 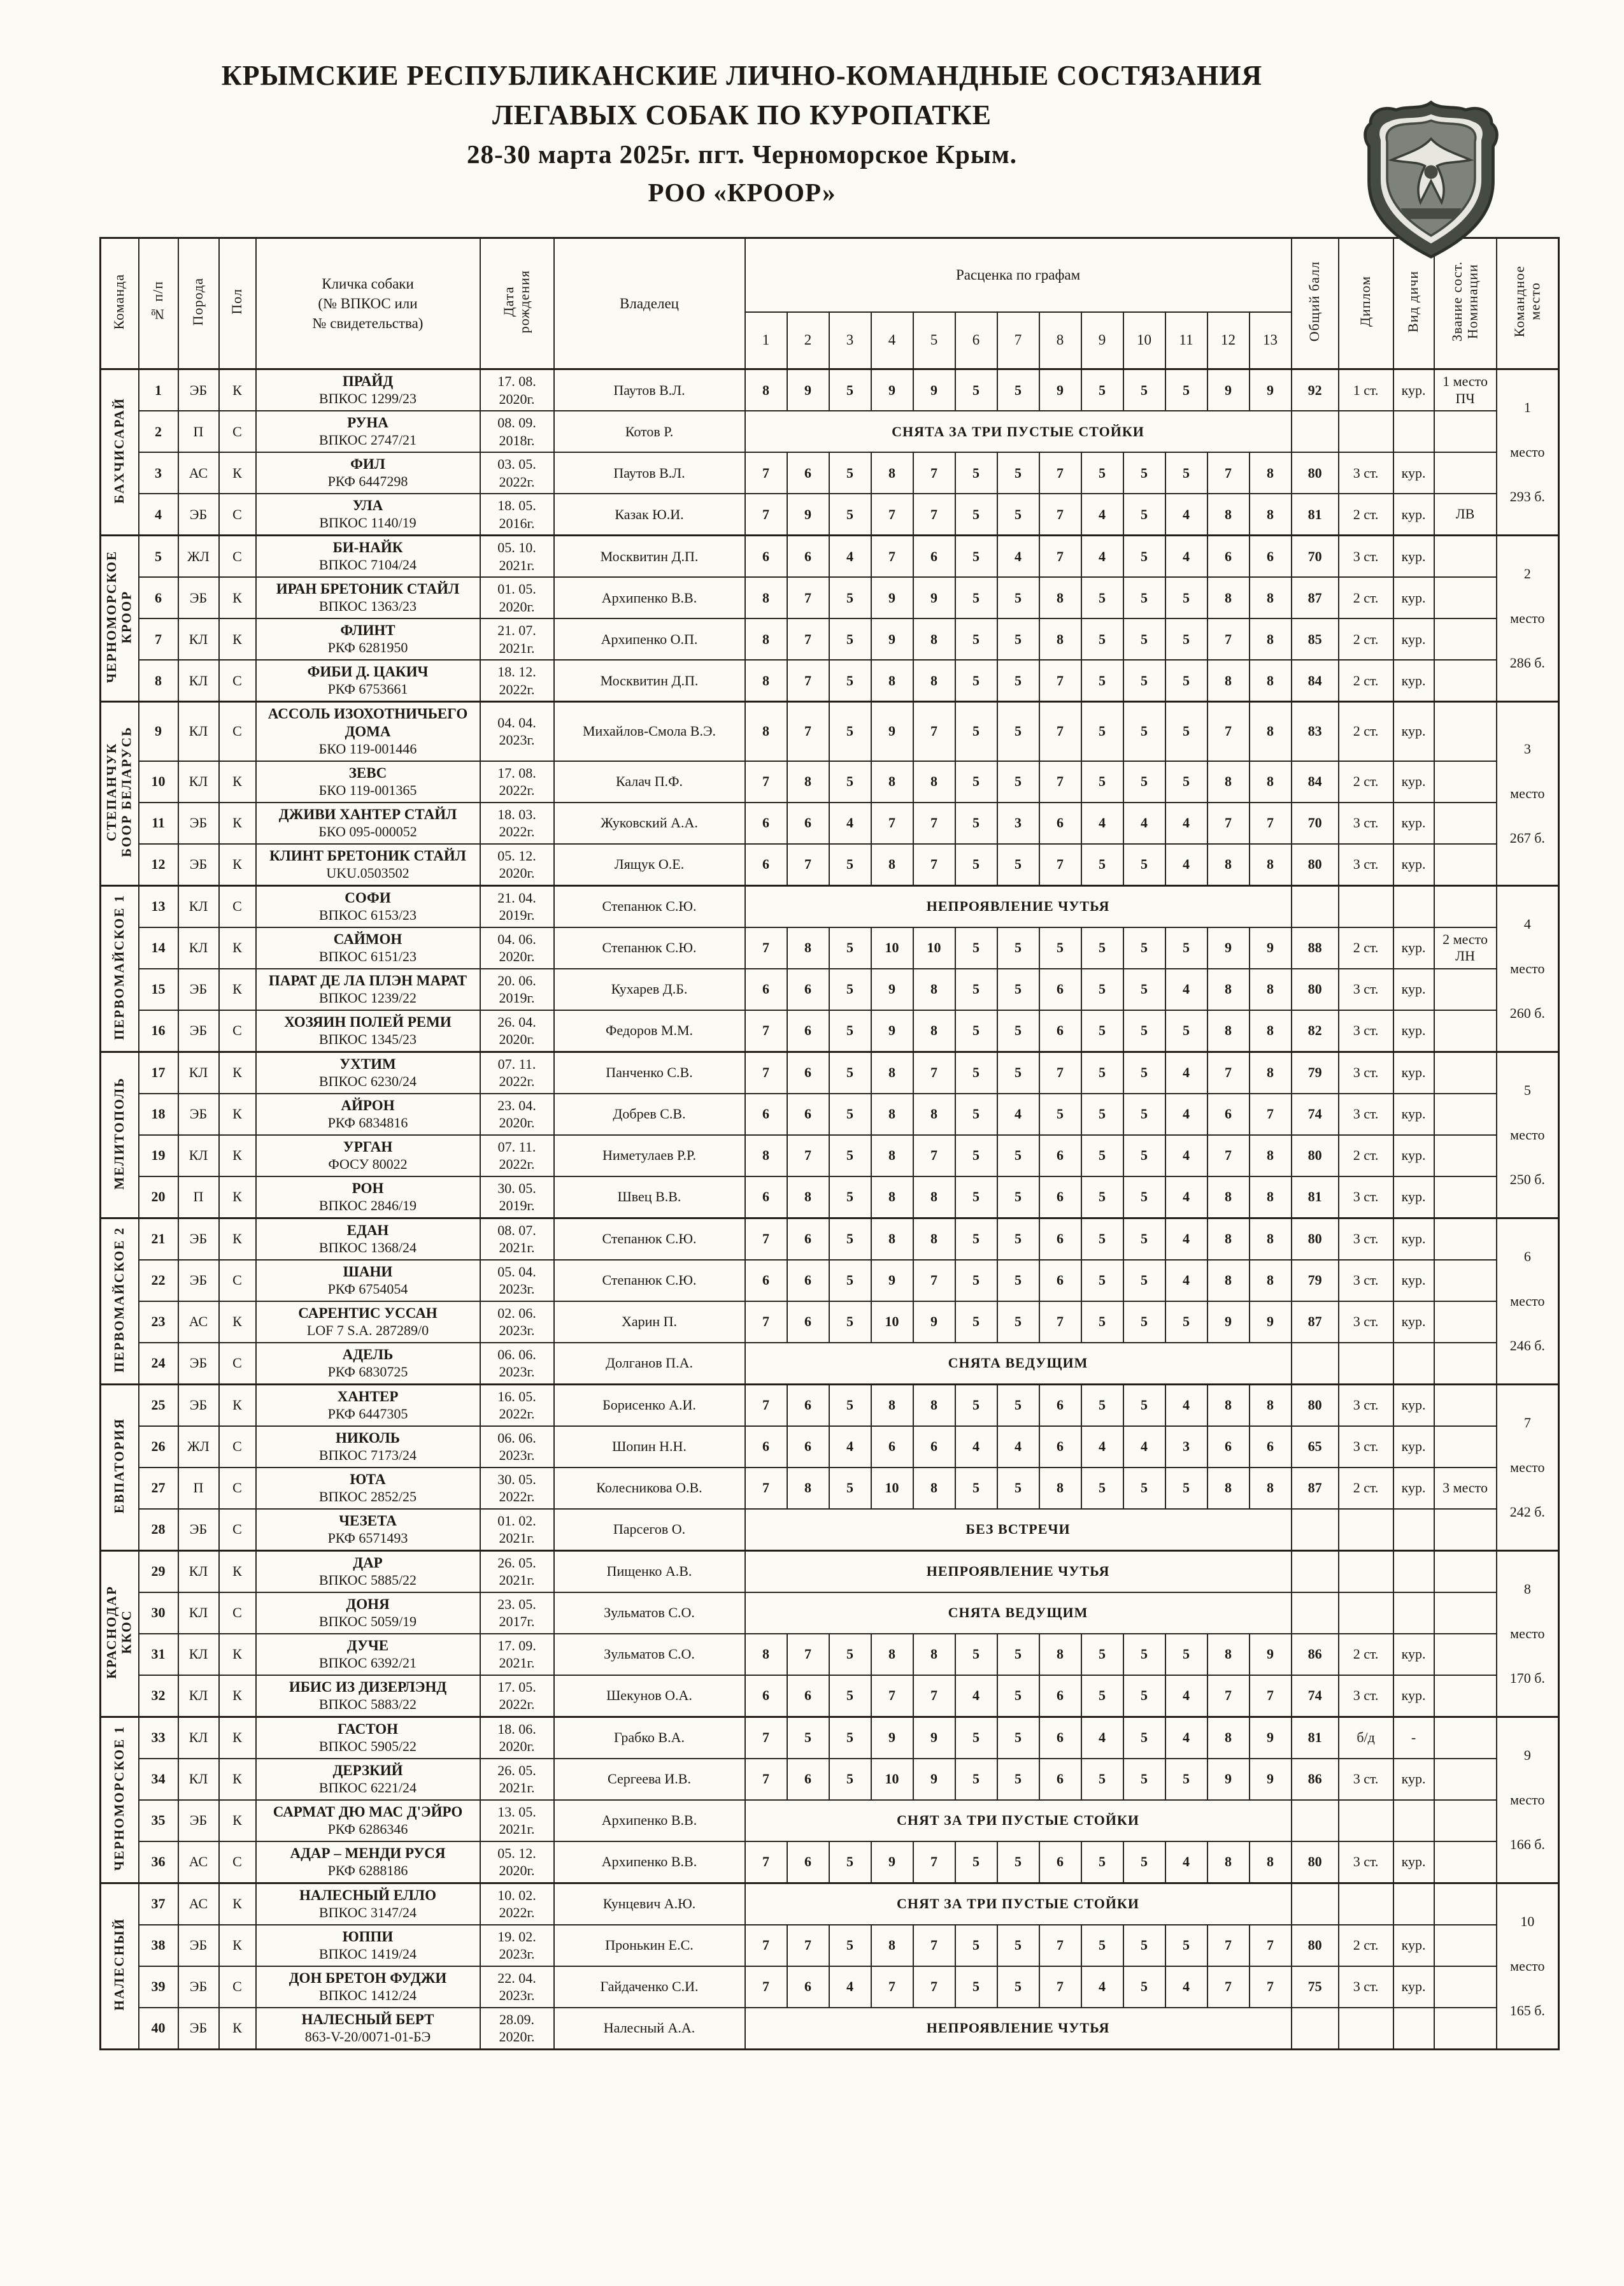 What do you see at coordinates (158, 1239) in the screenshot?
I see `row-number-cell: 21` at bounding box center [158, 1239].